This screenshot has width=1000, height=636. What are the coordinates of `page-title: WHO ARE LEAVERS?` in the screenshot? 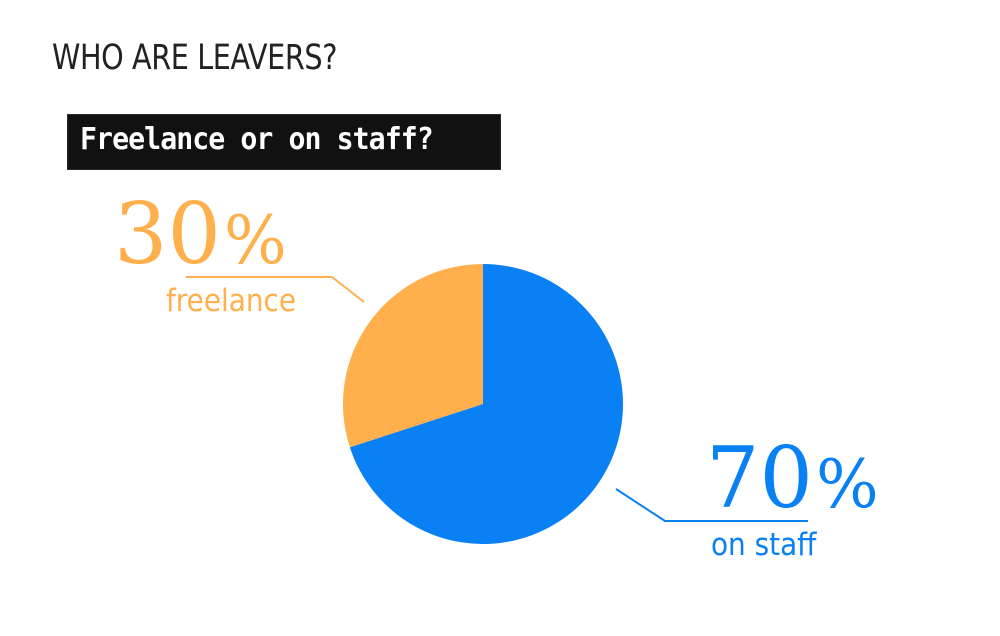 It's located at (195, 58).